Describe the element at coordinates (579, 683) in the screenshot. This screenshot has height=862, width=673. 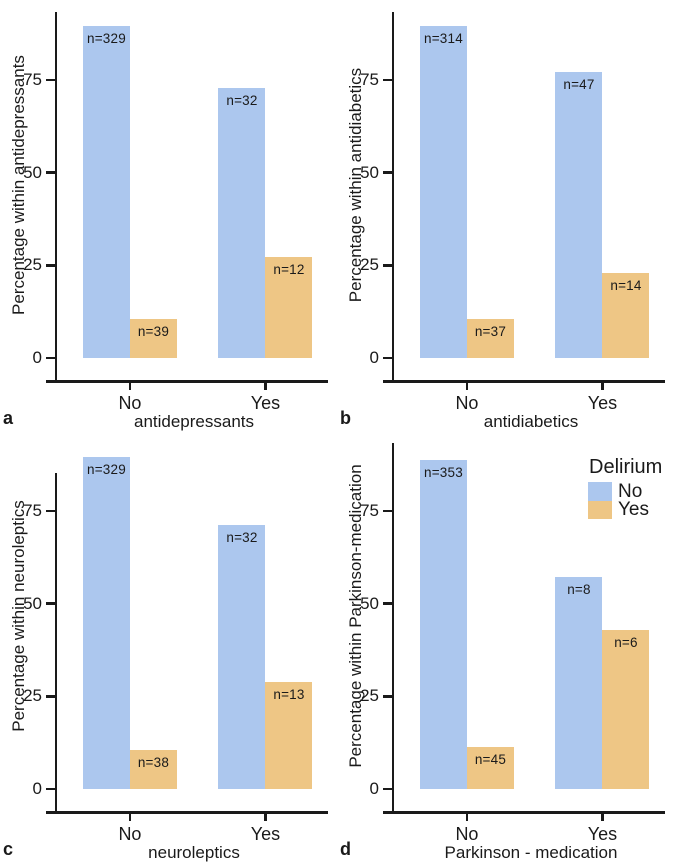
I see `bar-yes-delirium-no: n=8` at that location.